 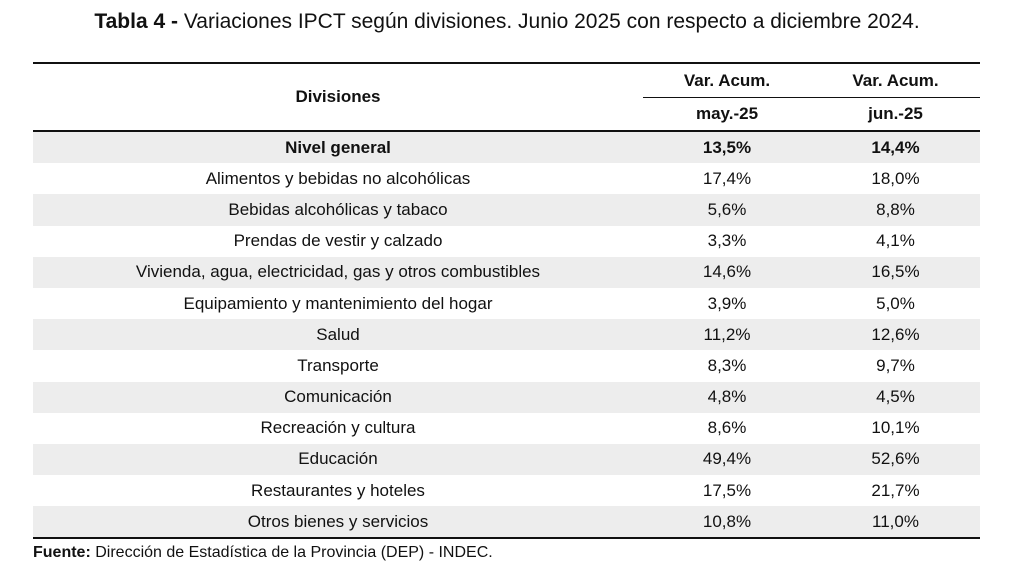 I want to click on cell-var-jun: 14,4%, so click(x=895, y=147).